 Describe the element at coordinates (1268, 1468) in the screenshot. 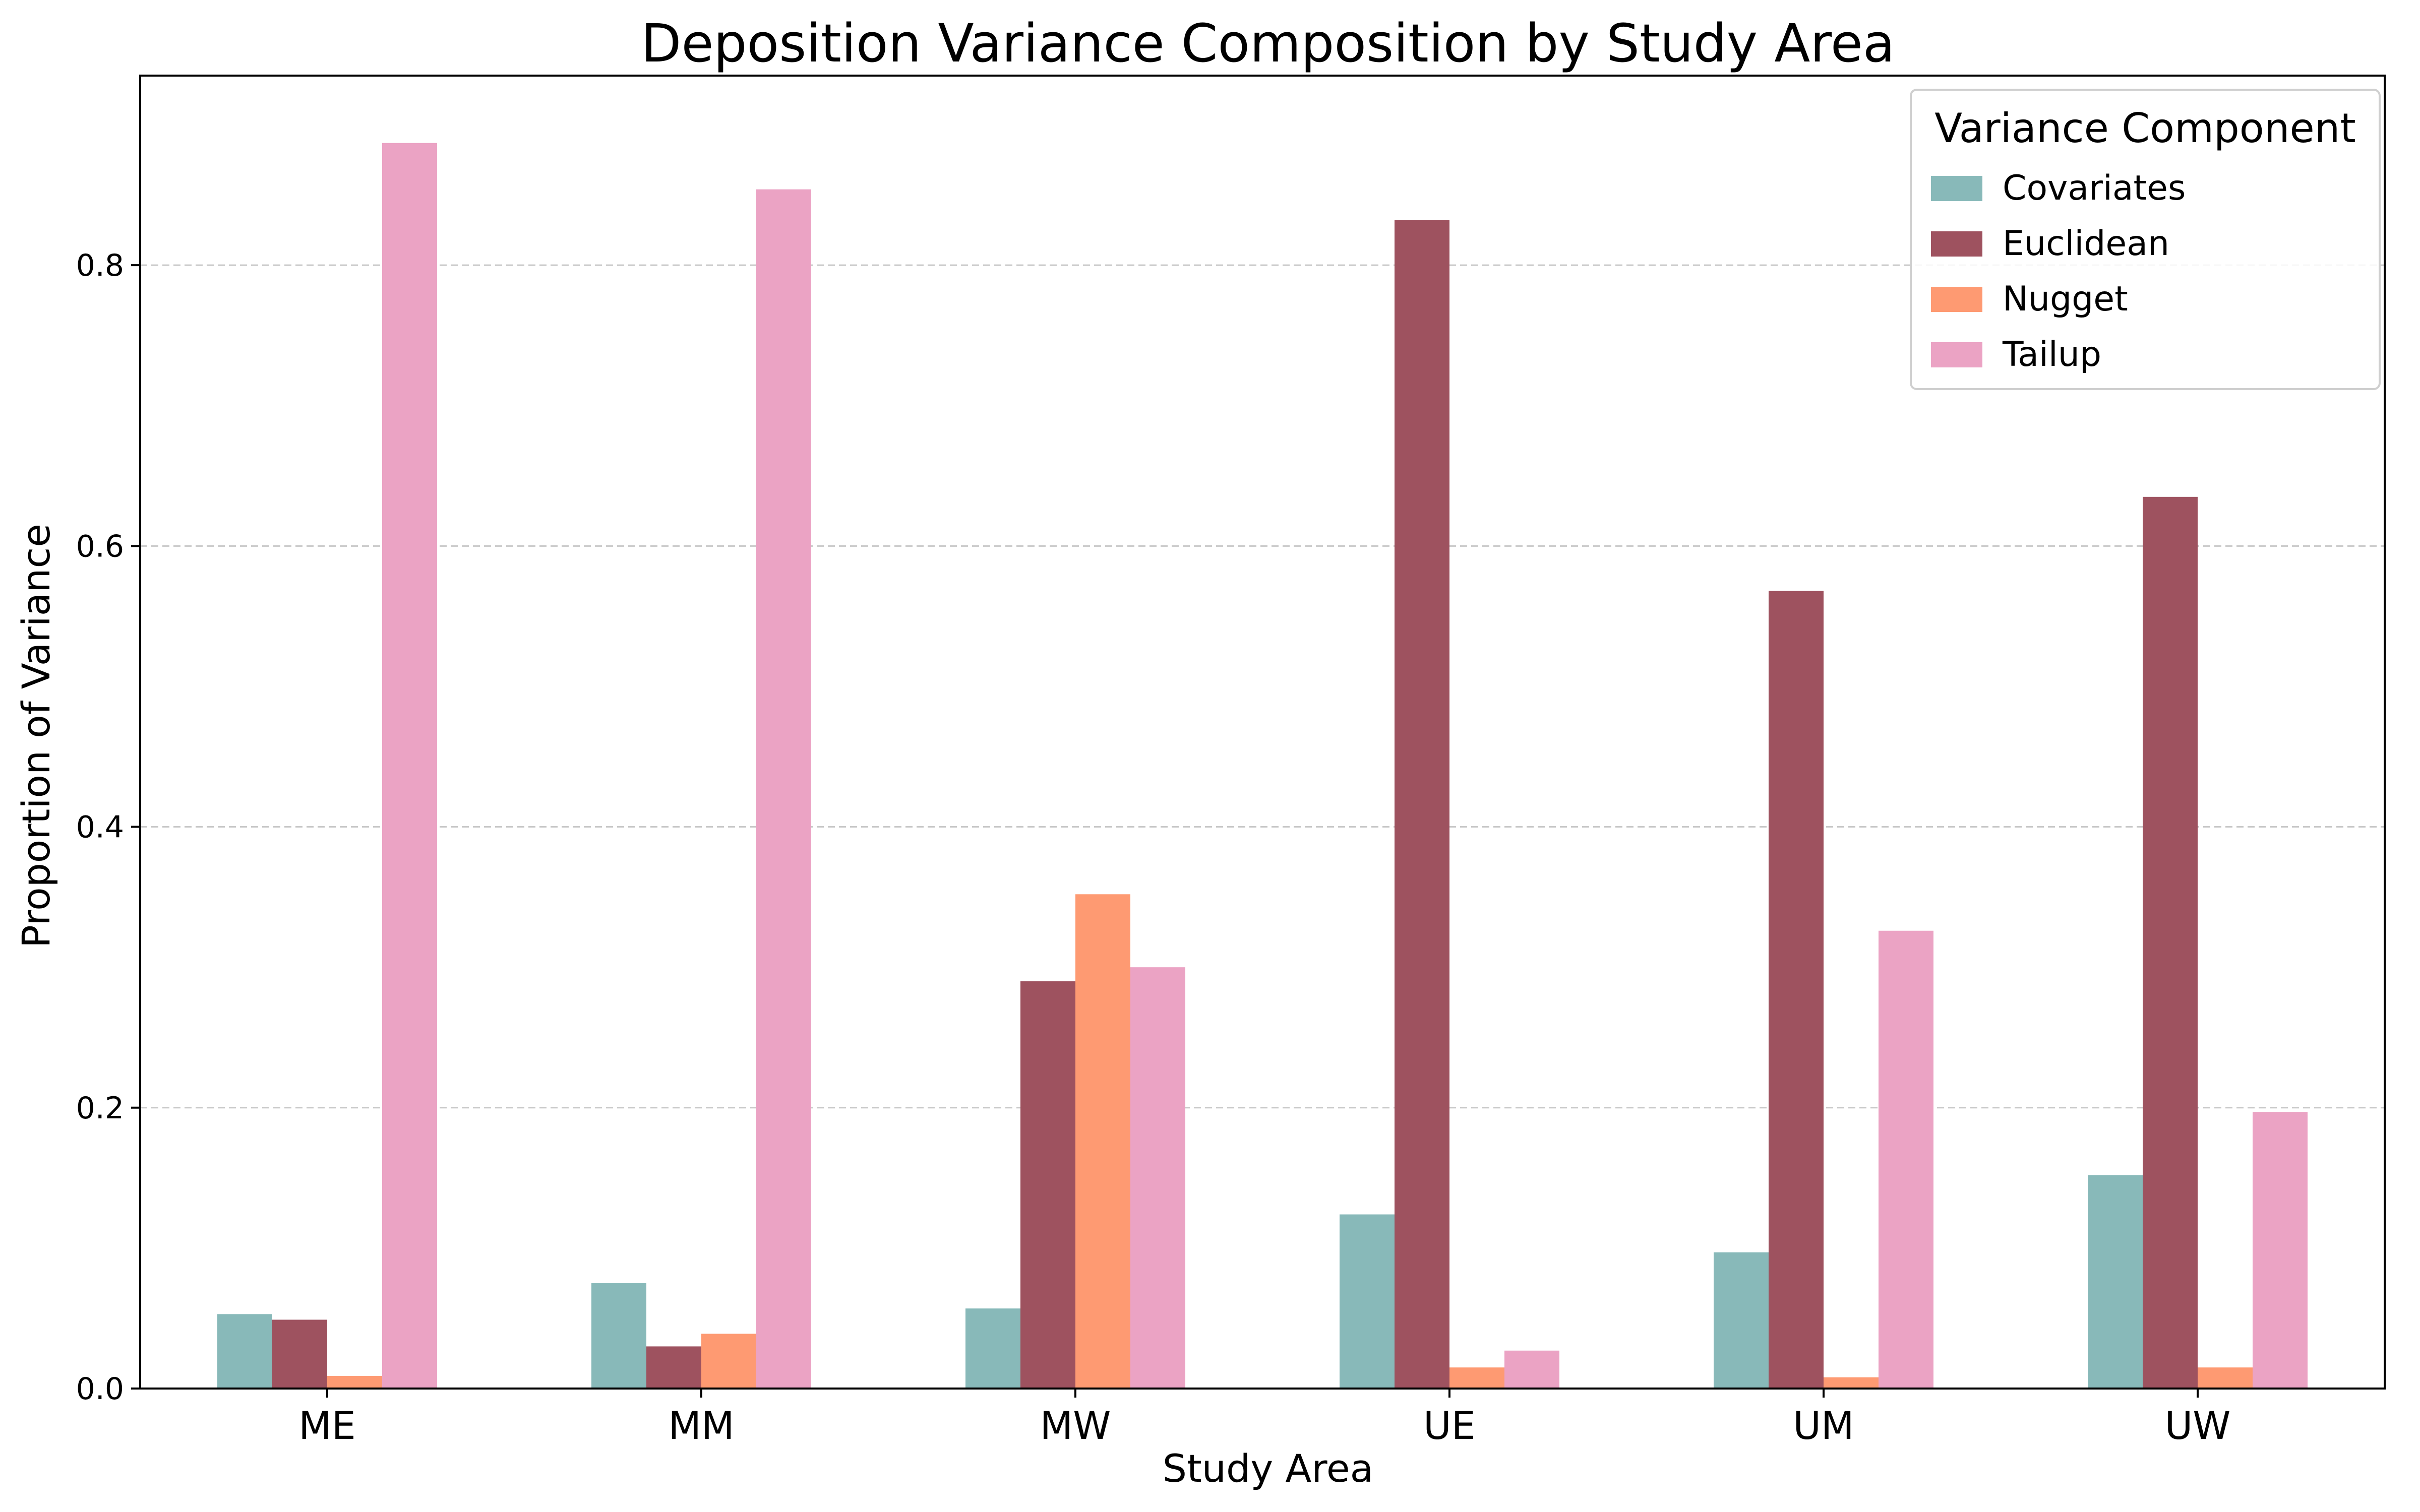

I see `x-axis-label: Study Area` at that location.